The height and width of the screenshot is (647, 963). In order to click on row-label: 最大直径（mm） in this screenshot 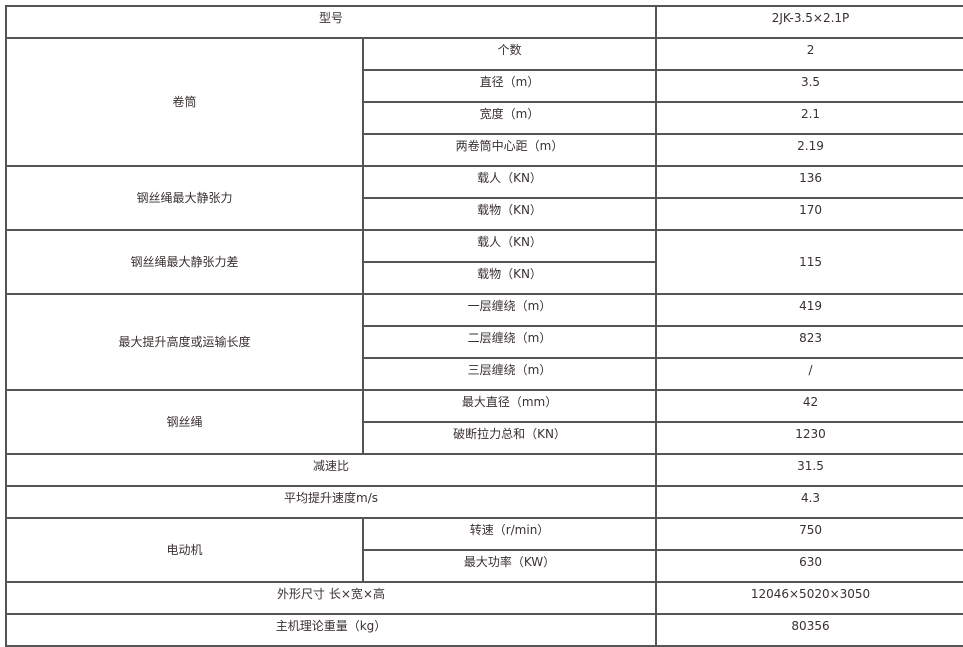, I will do `click(509, 406)`.